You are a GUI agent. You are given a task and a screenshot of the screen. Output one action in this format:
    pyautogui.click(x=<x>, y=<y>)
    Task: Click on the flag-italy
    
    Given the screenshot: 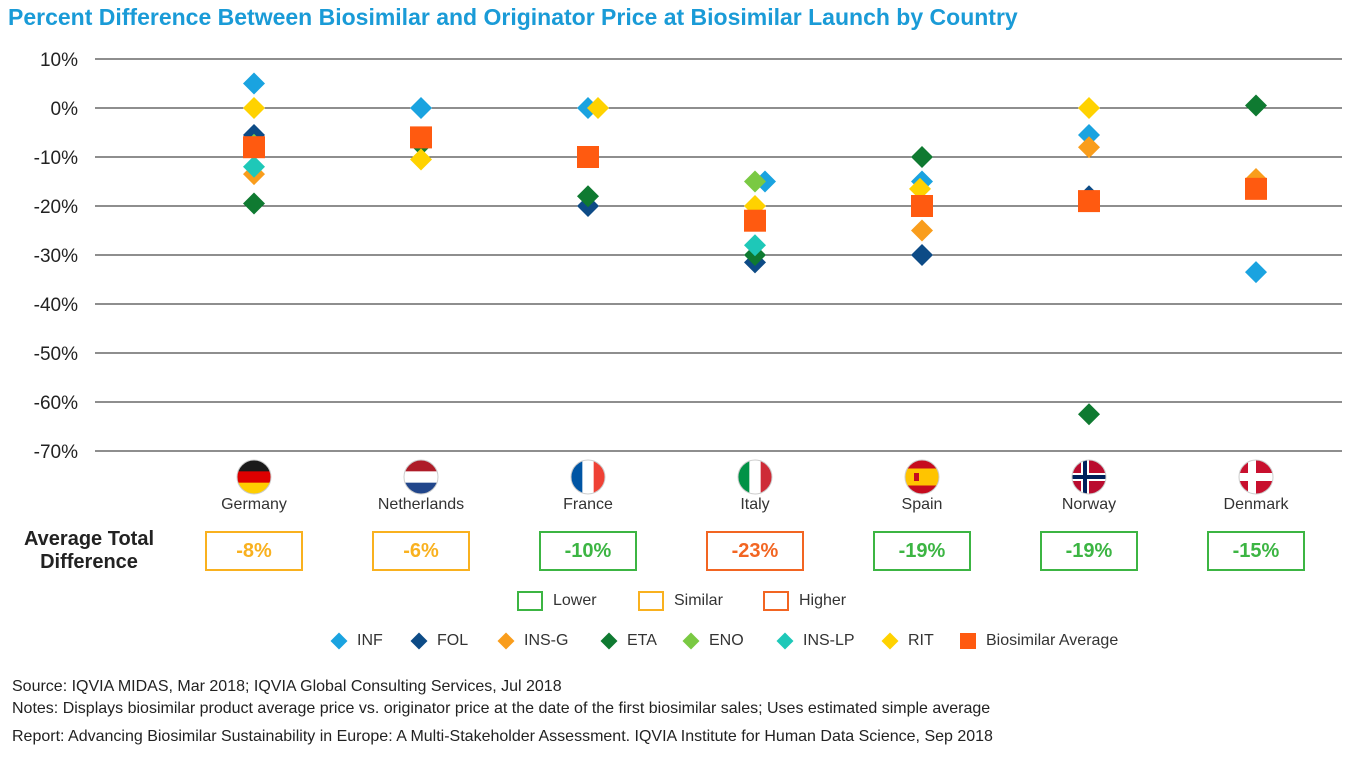 What is the action you would take?
    pyautogui.click(x=755, y=477)
    